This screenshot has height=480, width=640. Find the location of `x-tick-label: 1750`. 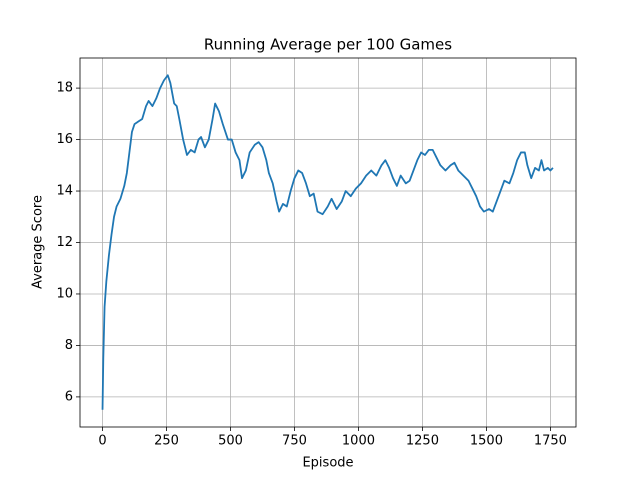

x-tick-label: 1750 is located at coordinates (550, 441).